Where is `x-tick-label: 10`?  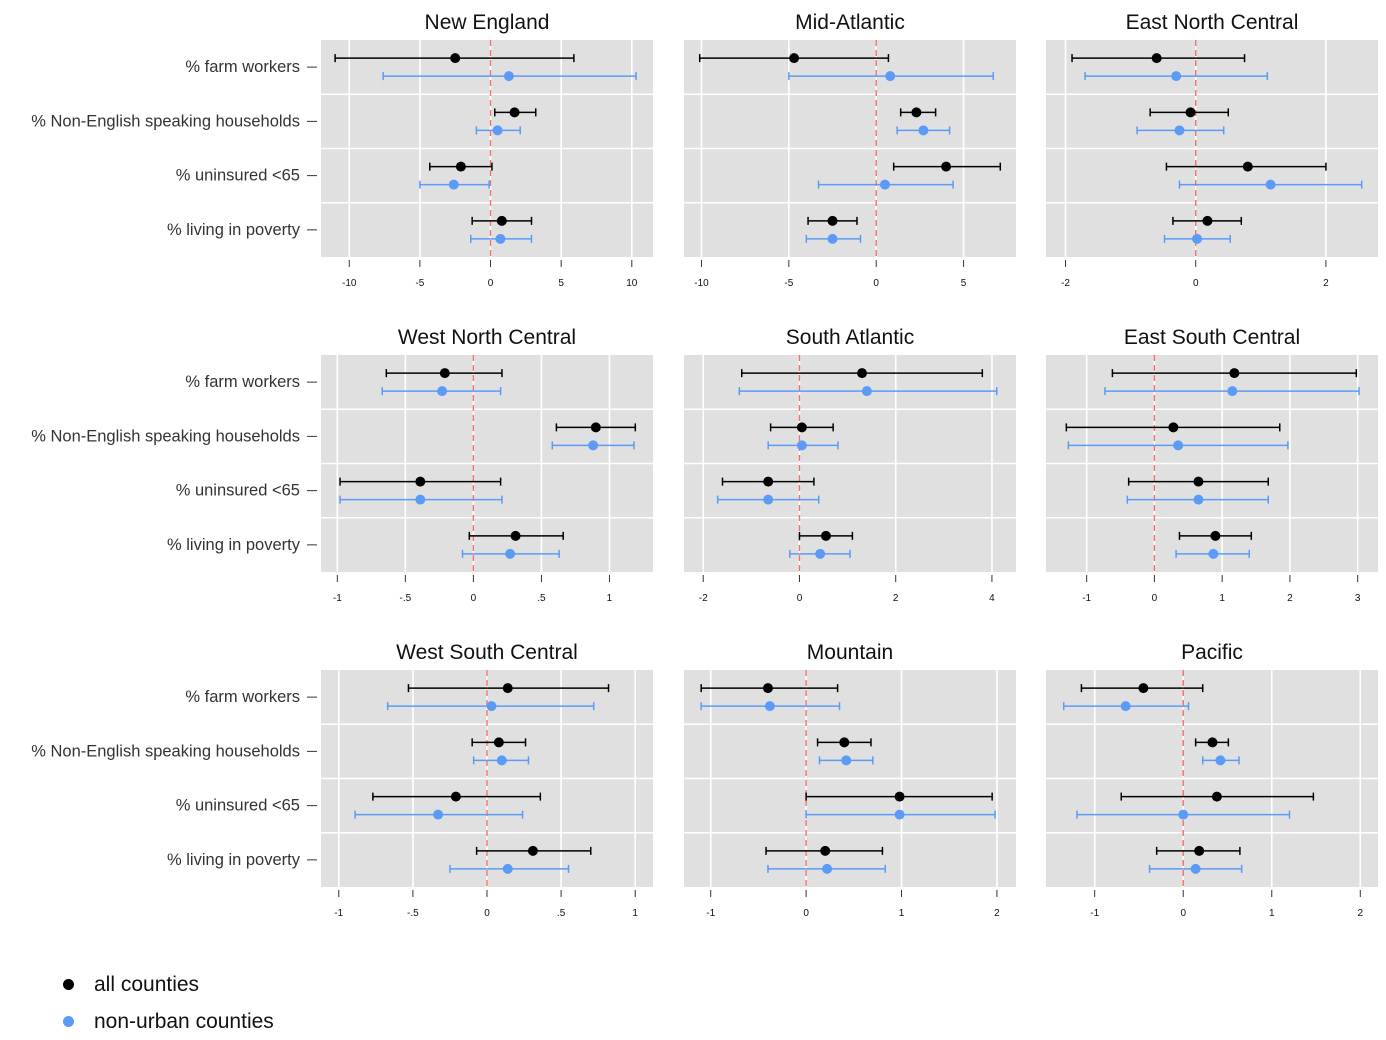 x-tick-label: 10 is located at coordinates (632, 283).